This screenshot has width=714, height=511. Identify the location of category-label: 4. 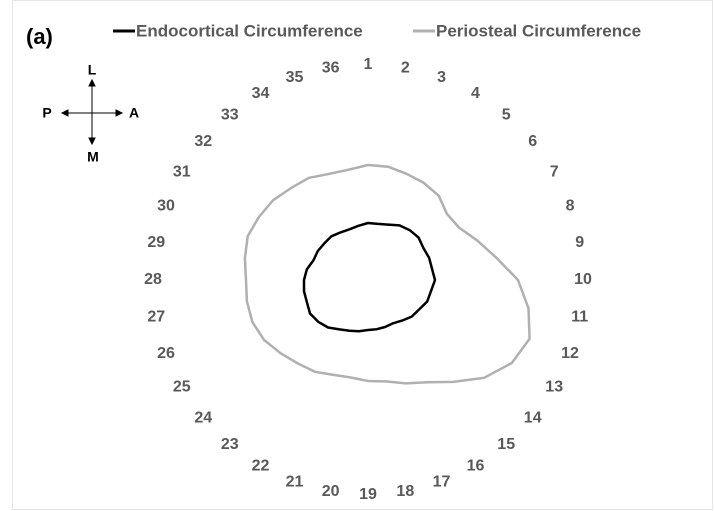
(475, 93).